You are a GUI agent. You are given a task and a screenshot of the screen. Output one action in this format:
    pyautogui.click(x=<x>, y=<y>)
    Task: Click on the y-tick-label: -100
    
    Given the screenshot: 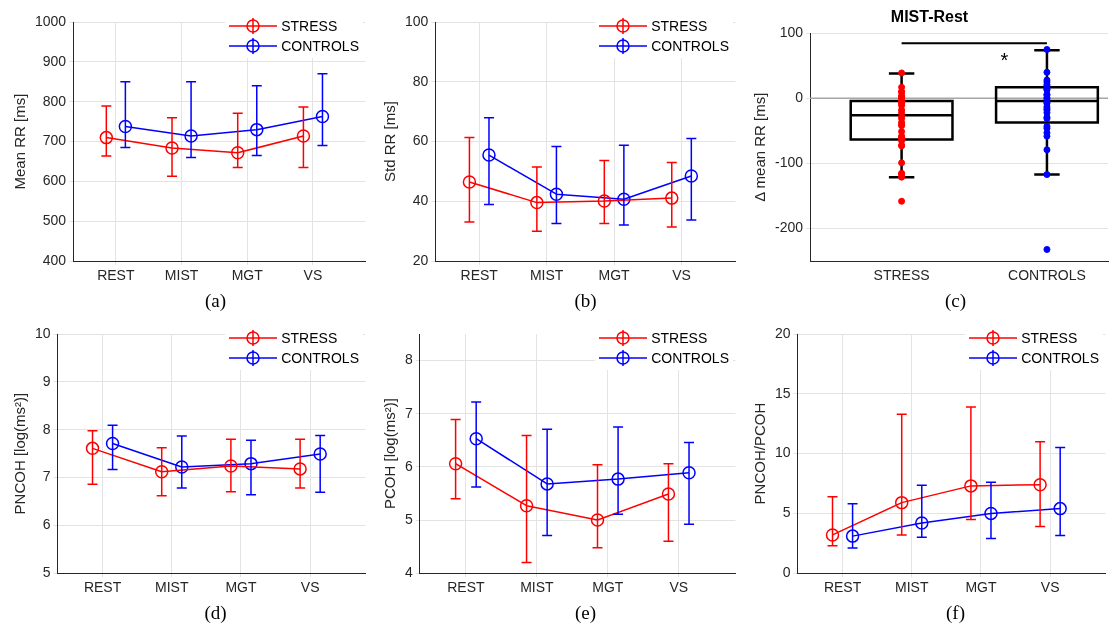 What is the action you would take?
    pyautogui.click(x=789, y=162)
    